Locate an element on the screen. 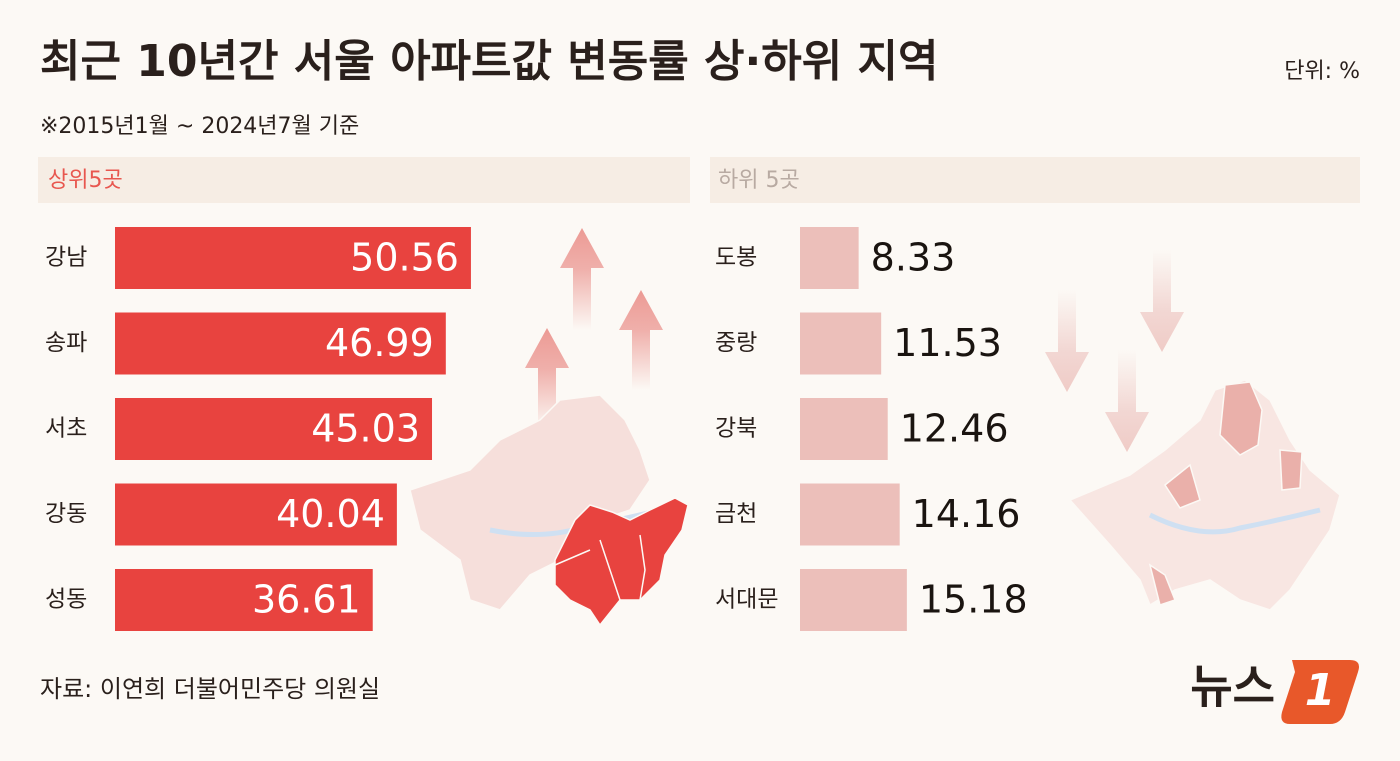 This screenshot has height=761, width=1400. logo: 뉴스 1 is located at coordinates (1274, 692).